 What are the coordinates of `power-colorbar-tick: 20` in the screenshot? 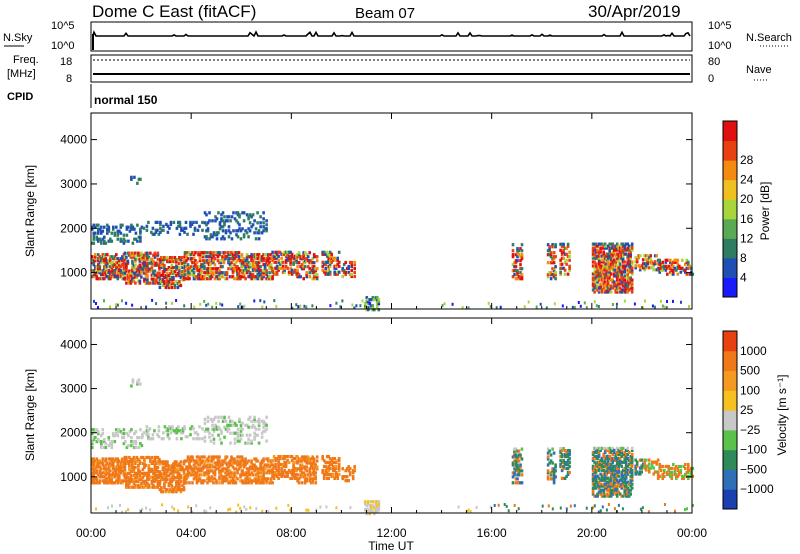 It's located at (747, 199).